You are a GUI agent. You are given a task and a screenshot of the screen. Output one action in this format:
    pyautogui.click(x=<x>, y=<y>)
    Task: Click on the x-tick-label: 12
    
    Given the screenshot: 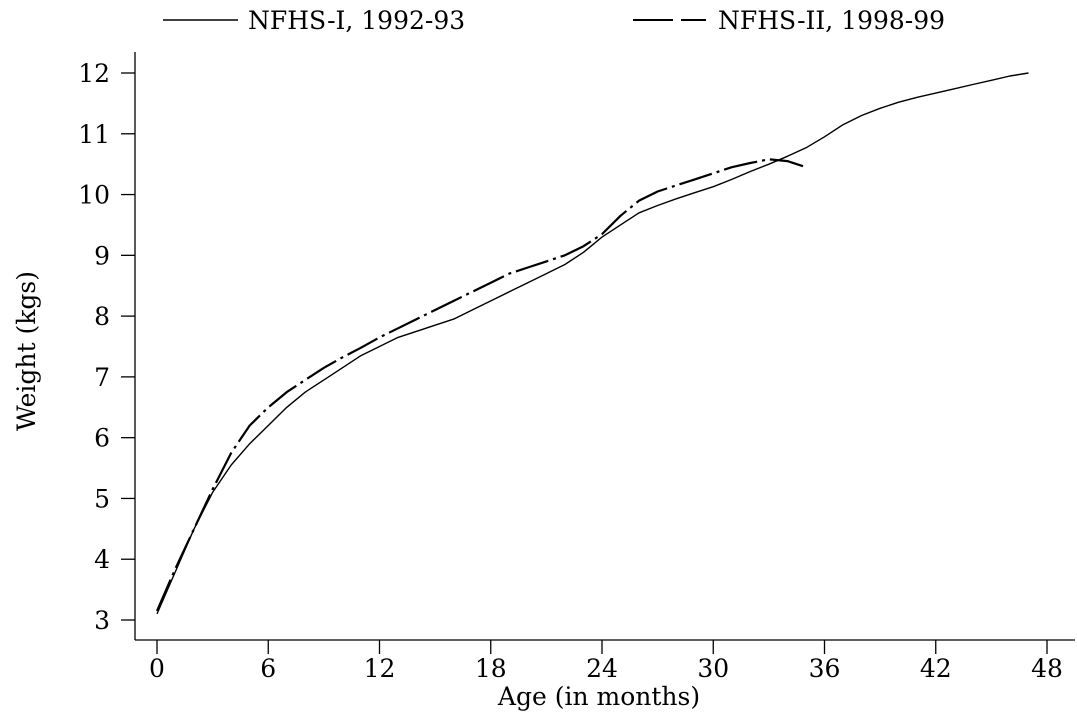 What is the action you would take?
    pyautogui.click(x=380, y=668)
    